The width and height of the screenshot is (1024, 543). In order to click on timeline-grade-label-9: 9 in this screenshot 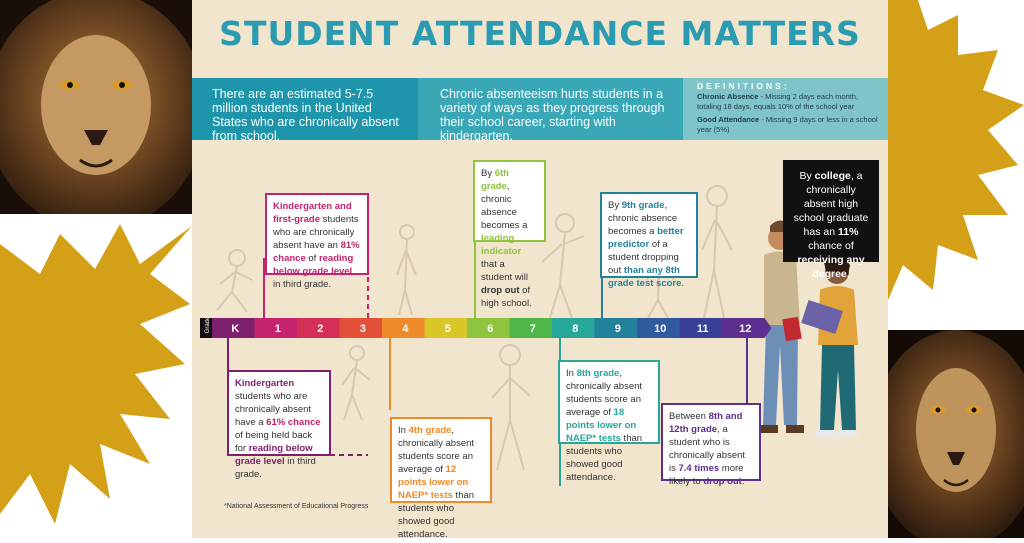, I will do `click(618, 329)`.